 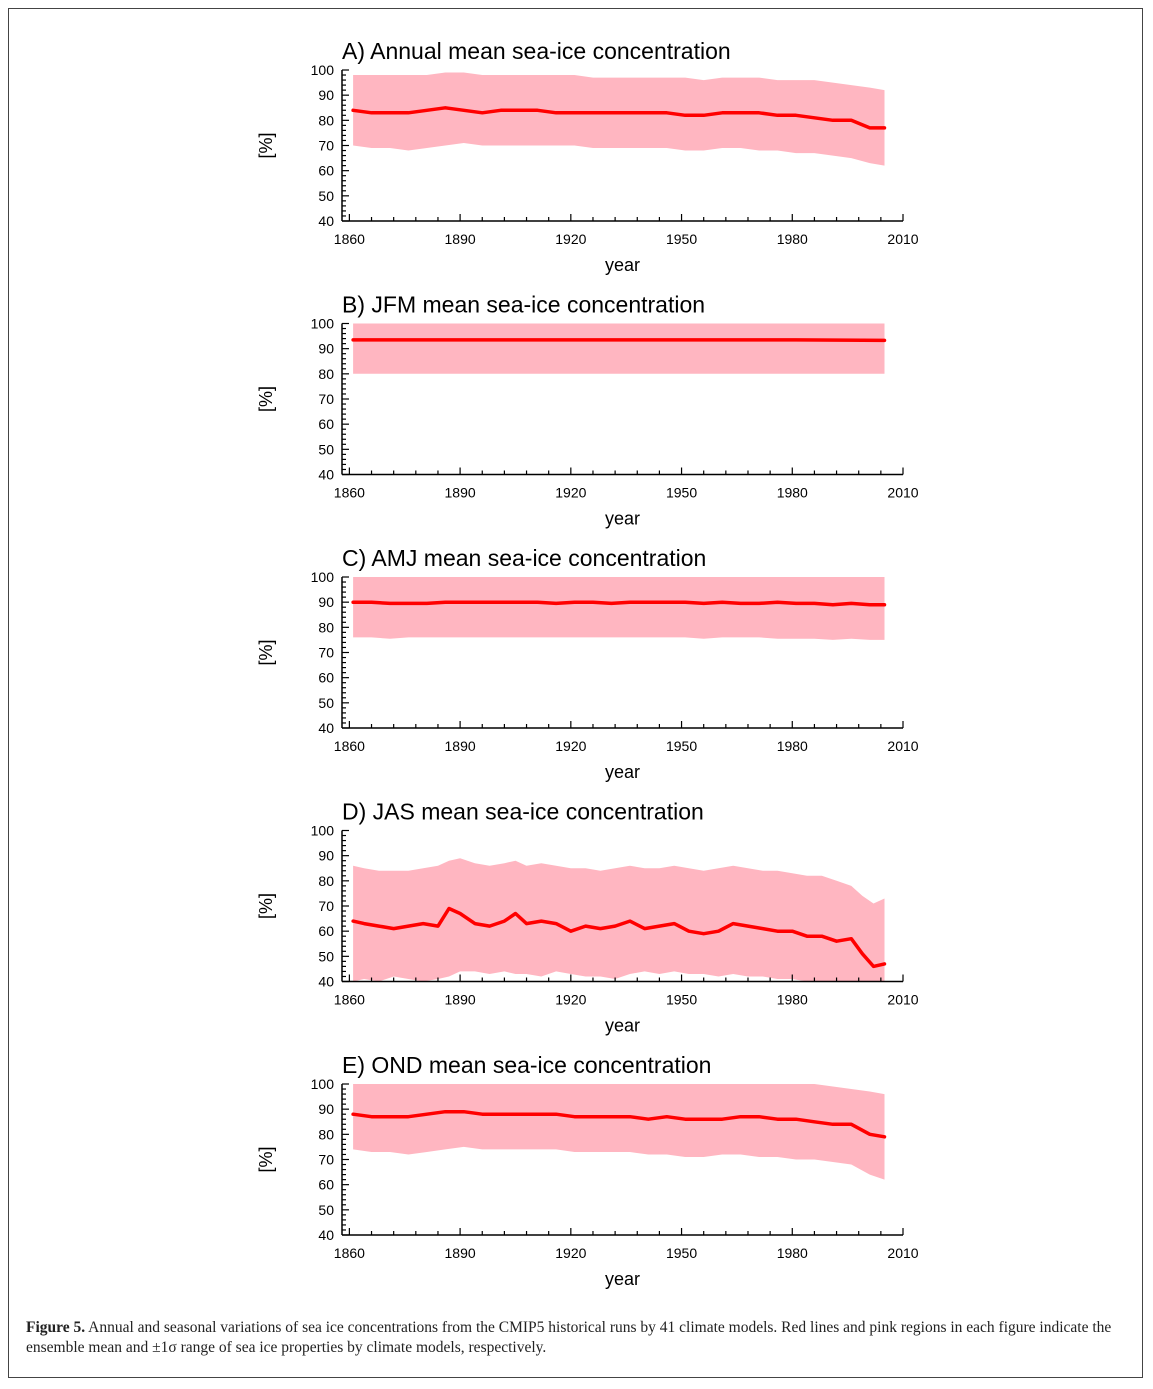 What do you see at coordinates (56, 1327) in the screenshot?
I see `caption-label: Figure 5.` at bounding box center [56, 1327].